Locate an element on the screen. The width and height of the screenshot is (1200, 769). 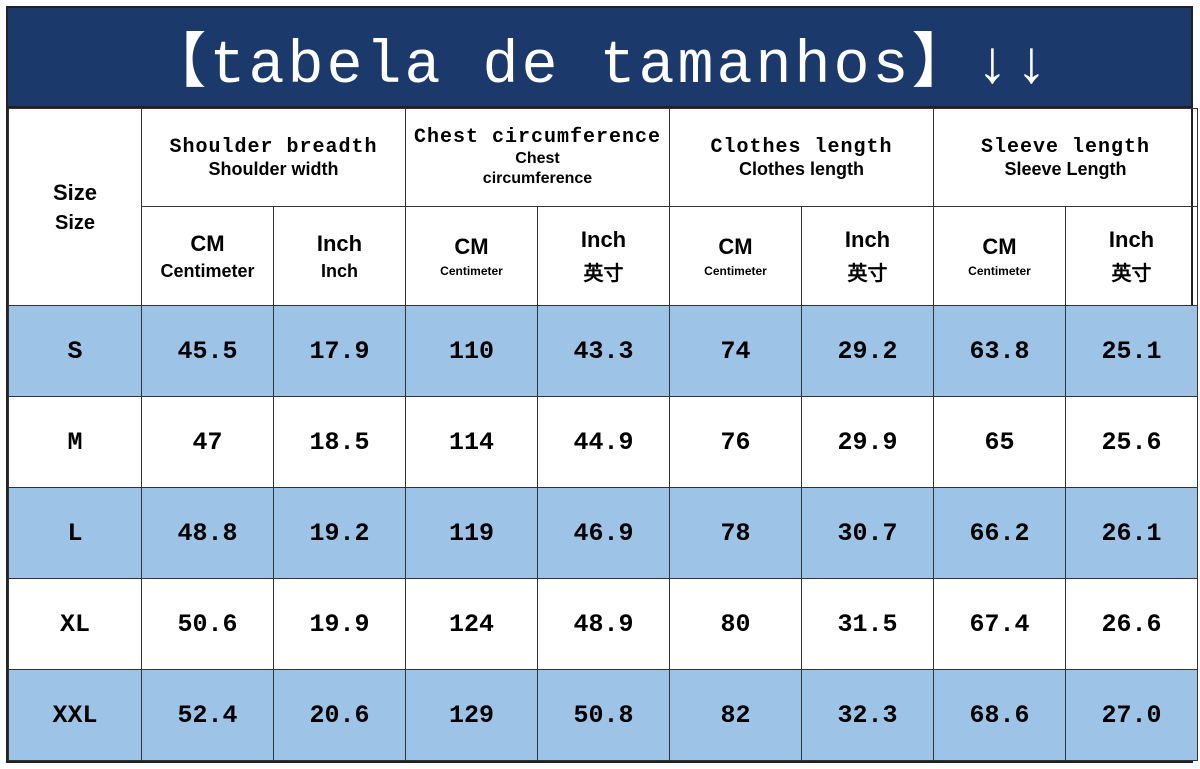
value-cell: 47 is located at coordinates (207, 442).